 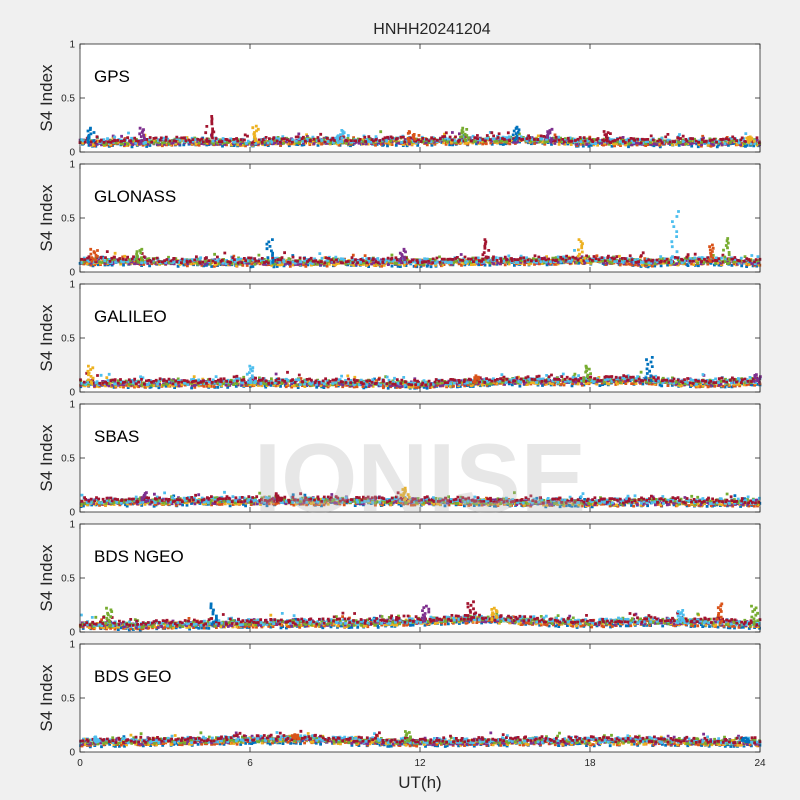 I want to click on x-tick-label: 12, so click(x=420, y=763).